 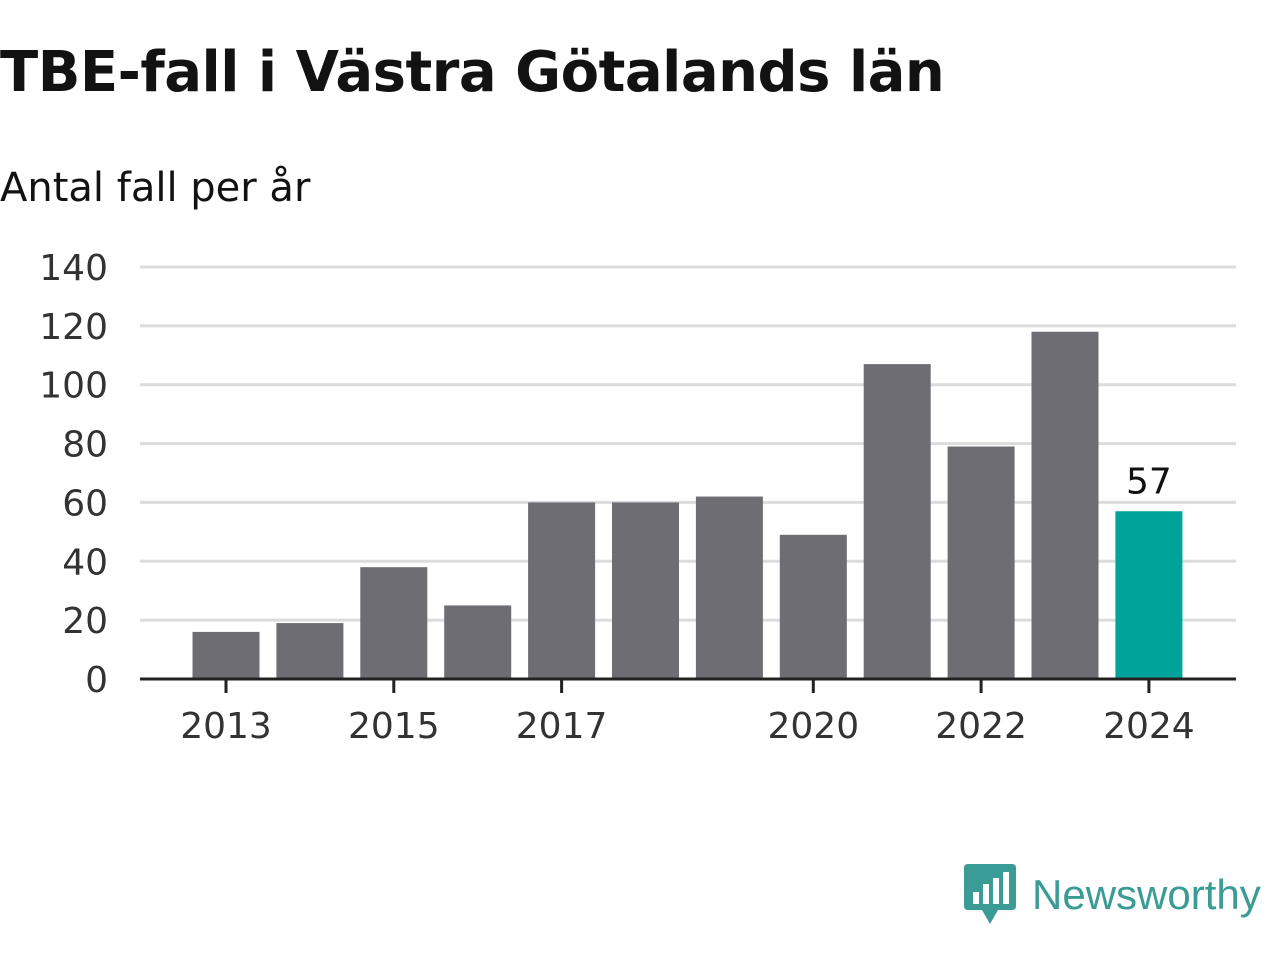 What do you see at coordinates (73, 386) in the screenshot?
I see `y-tick-label: 100` at bounding box center [73, 386].